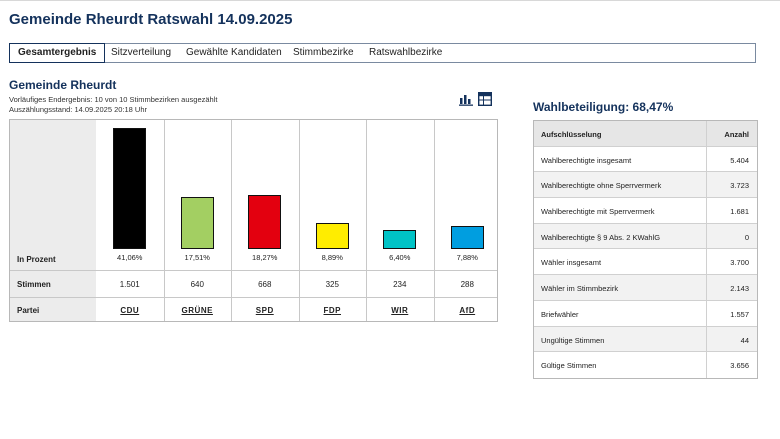 Image resolution: width=780 pixels, height=439 pixels. I want to click on tab-ratswahlbezirke: Ratswahlbezirke, so click(406, 52).